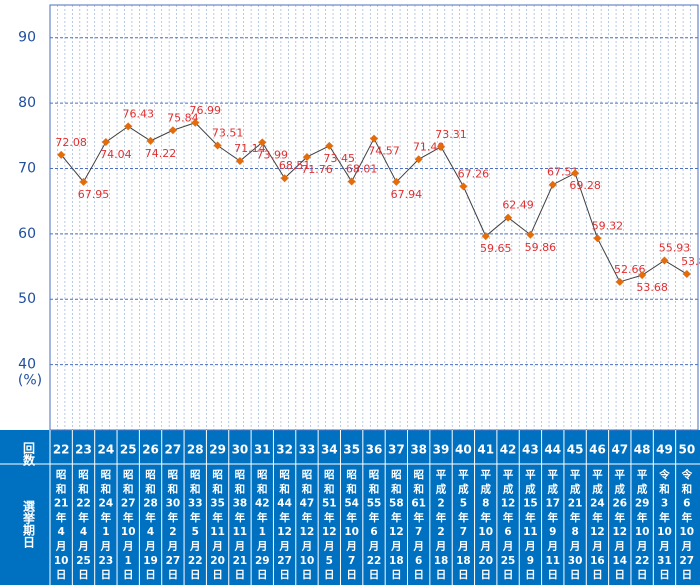 The width and height of the screenshot is (700, 585). I want to click on date-part: 11, so click(240, 532).